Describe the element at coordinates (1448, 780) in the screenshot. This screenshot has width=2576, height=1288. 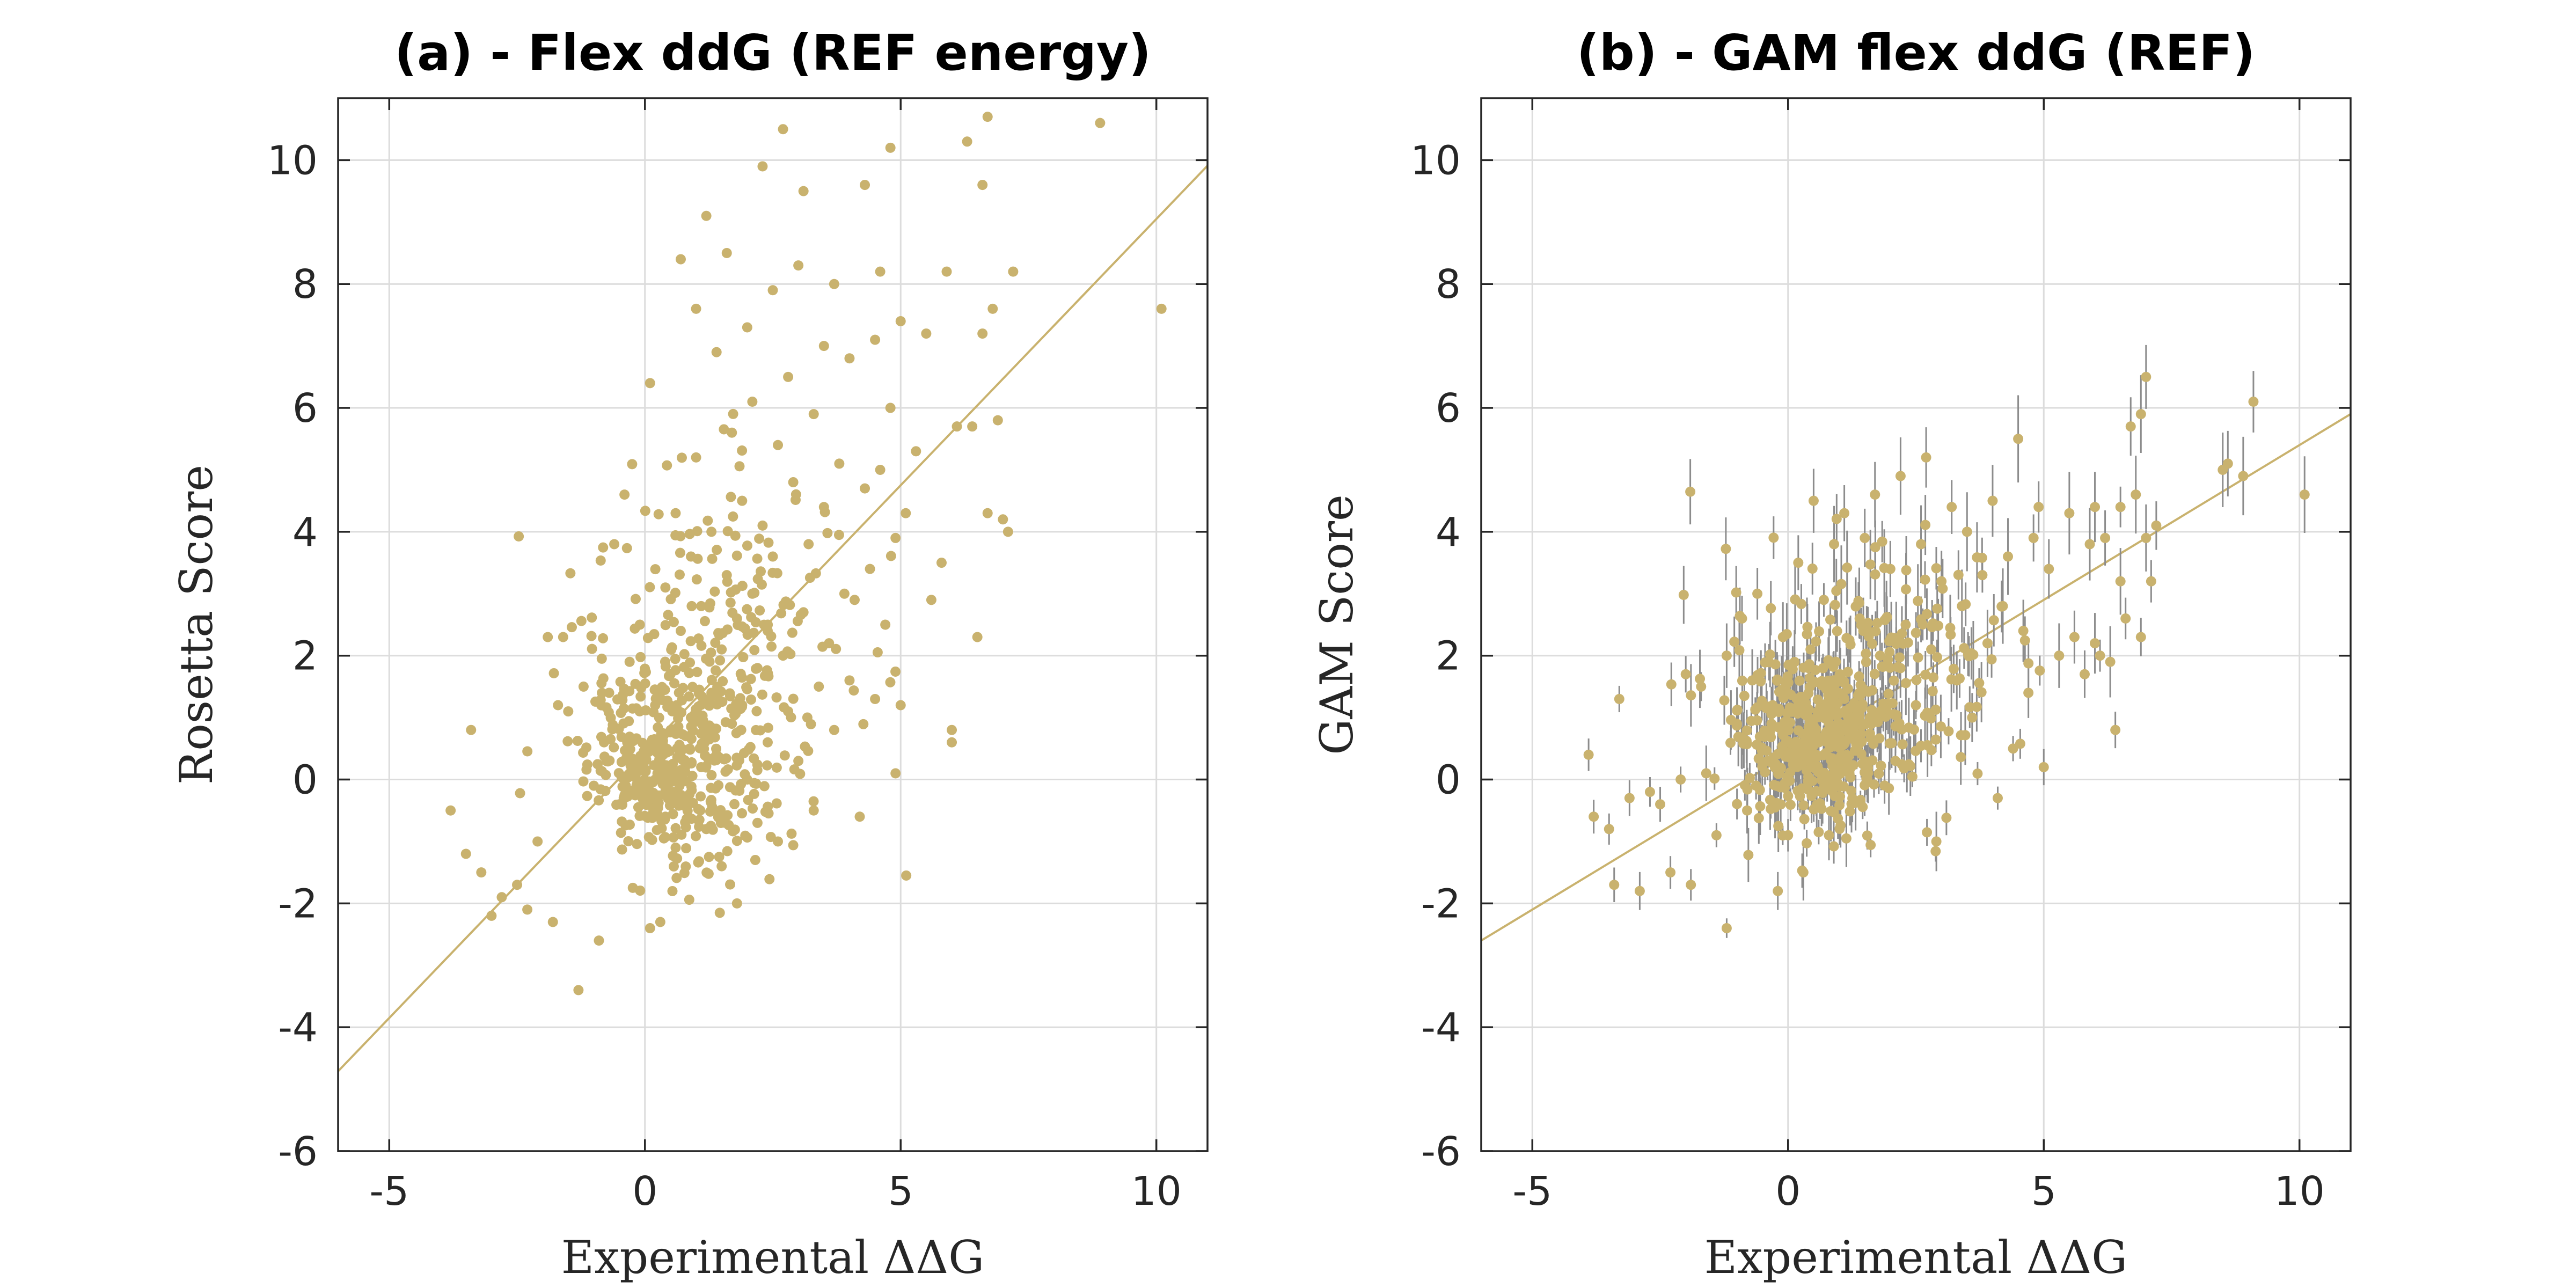
I see `y-tick-label: 0` at that location.